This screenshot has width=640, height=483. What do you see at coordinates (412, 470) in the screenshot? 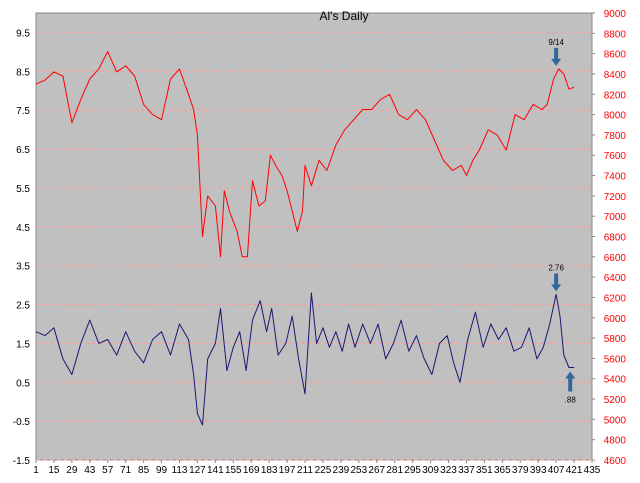
I see `x-tick-label: 295` at bounding box center [412, 470].